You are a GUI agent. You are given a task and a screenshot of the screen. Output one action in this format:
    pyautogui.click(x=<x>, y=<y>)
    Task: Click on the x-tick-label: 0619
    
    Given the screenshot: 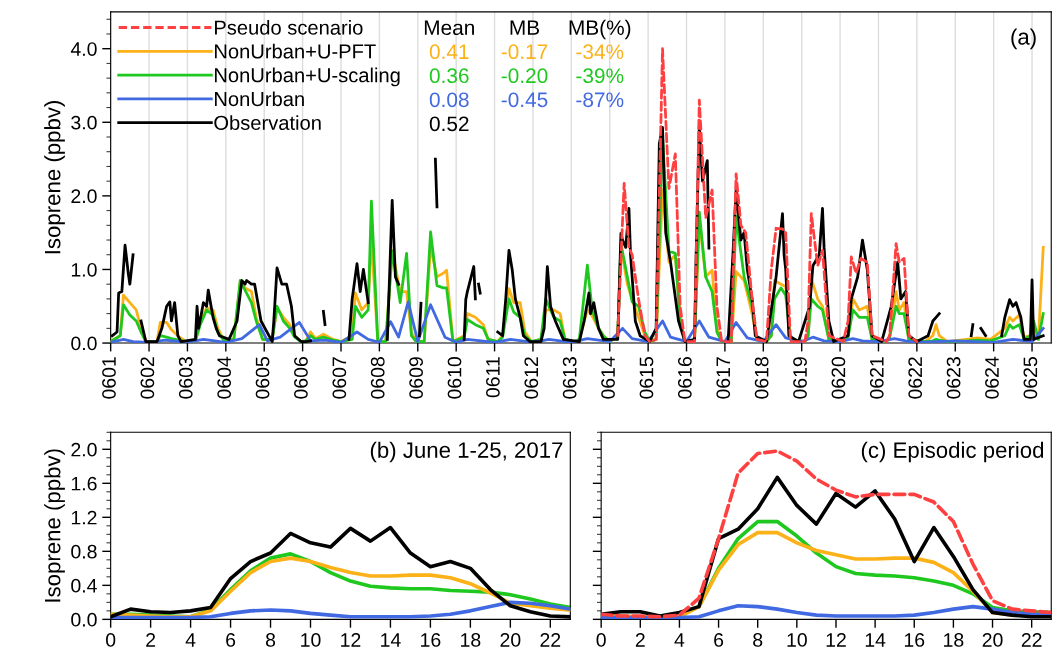 What is the action you would take?
    pyautogui.click(x=800, y=378)
    